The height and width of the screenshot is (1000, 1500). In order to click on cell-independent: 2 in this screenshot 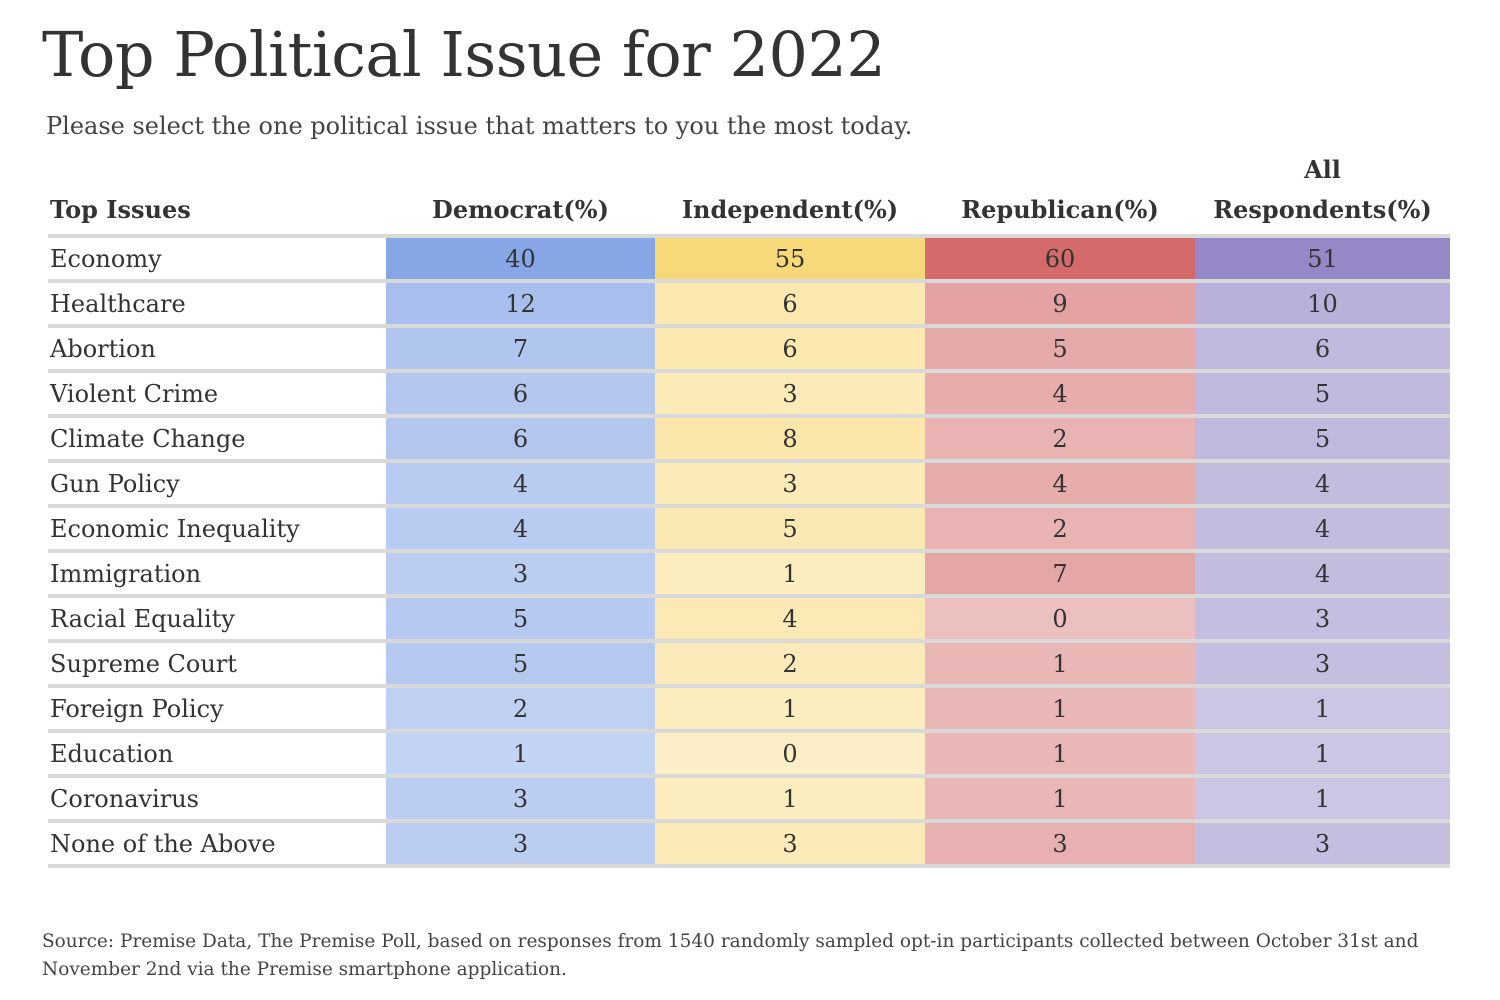, I will do `click(790, 664)`.